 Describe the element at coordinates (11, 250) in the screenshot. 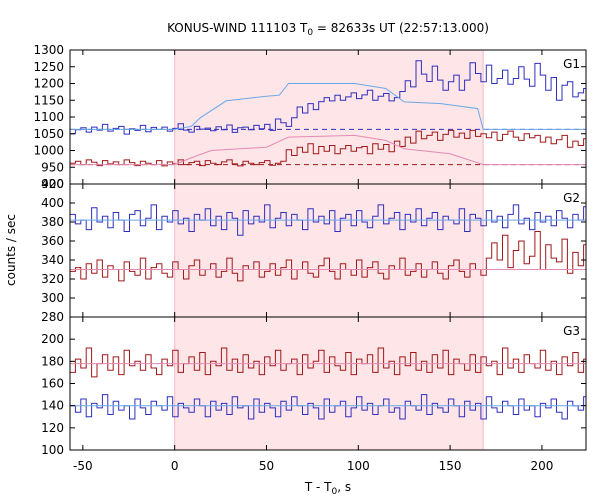

I see `y-axis-label: counts / sec` at that location.